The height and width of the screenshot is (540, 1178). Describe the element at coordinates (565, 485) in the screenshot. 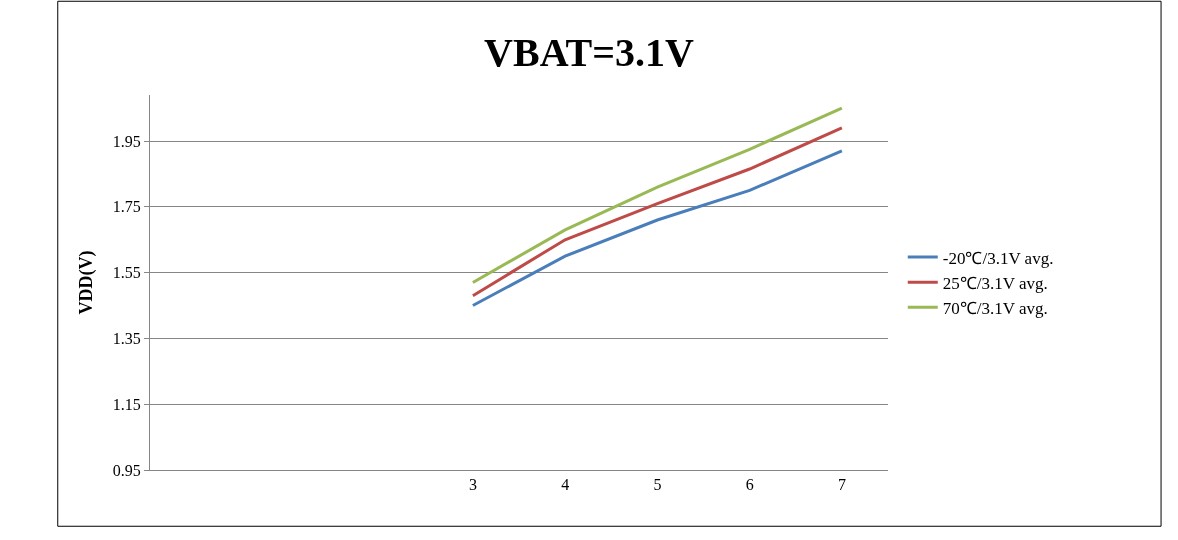

I see `x-tick-label: 4` at that location.